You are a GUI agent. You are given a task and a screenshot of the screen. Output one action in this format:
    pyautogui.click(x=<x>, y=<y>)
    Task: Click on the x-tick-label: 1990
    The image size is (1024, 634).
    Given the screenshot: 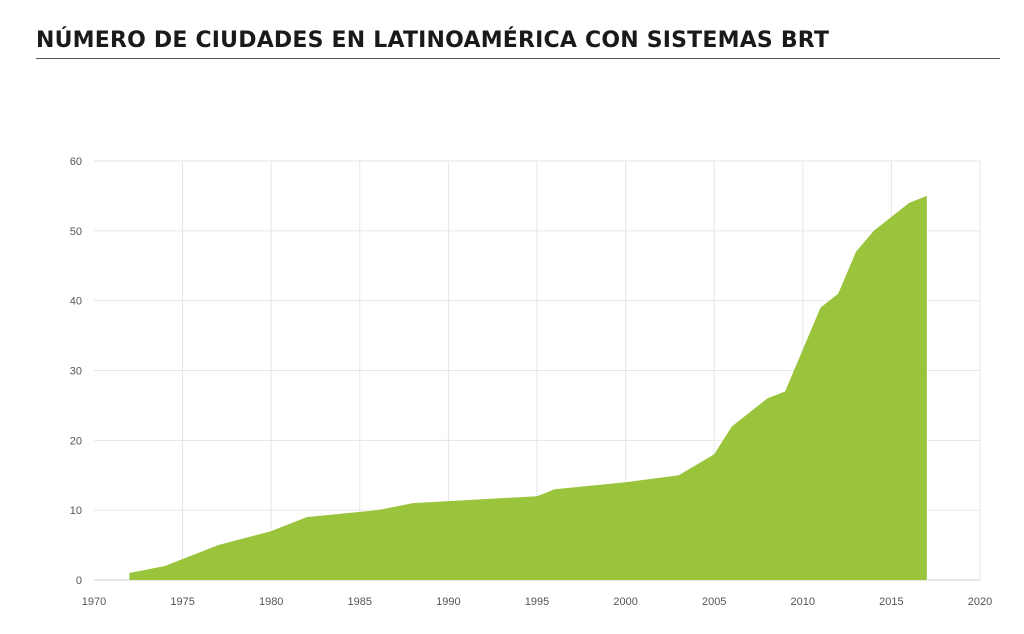 What is the action you would take?
    pyautogui.click(x=448, y=602)
    